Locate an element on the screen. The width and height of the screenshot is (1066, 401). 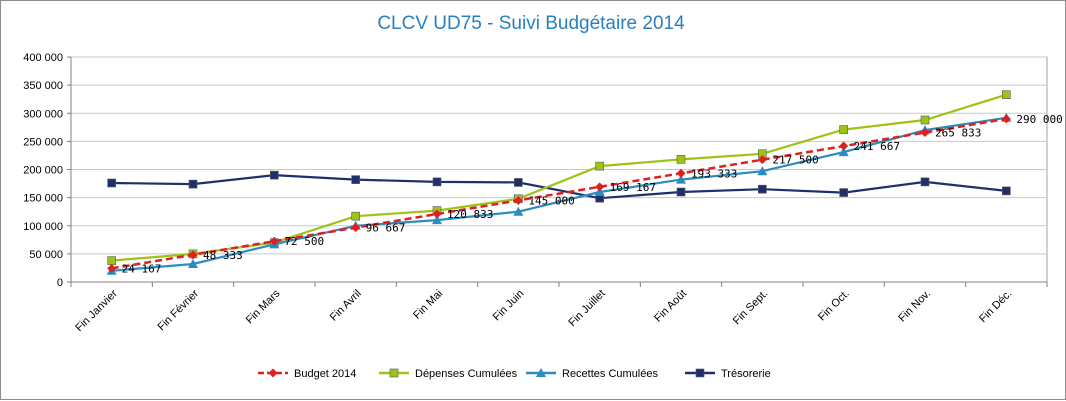
y-tick-label: 400 000 is located at coordinates (43, 58).